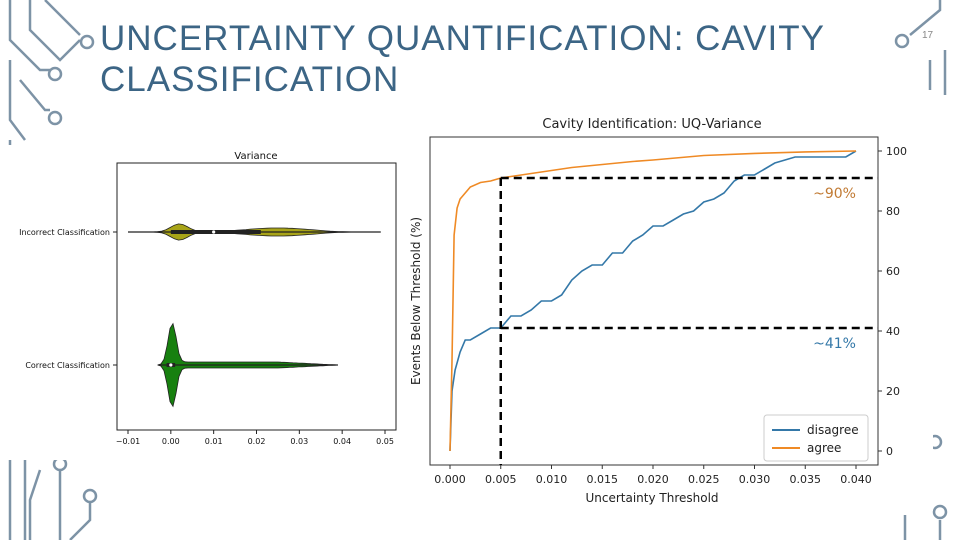 The width and height of the screenshot is (960, 540). What do you see at coordinates (416, 301) in the screenshot?
I see `cdf-y-axis-label: Events Below Threshold (%)` at bounding box center [416, 301].